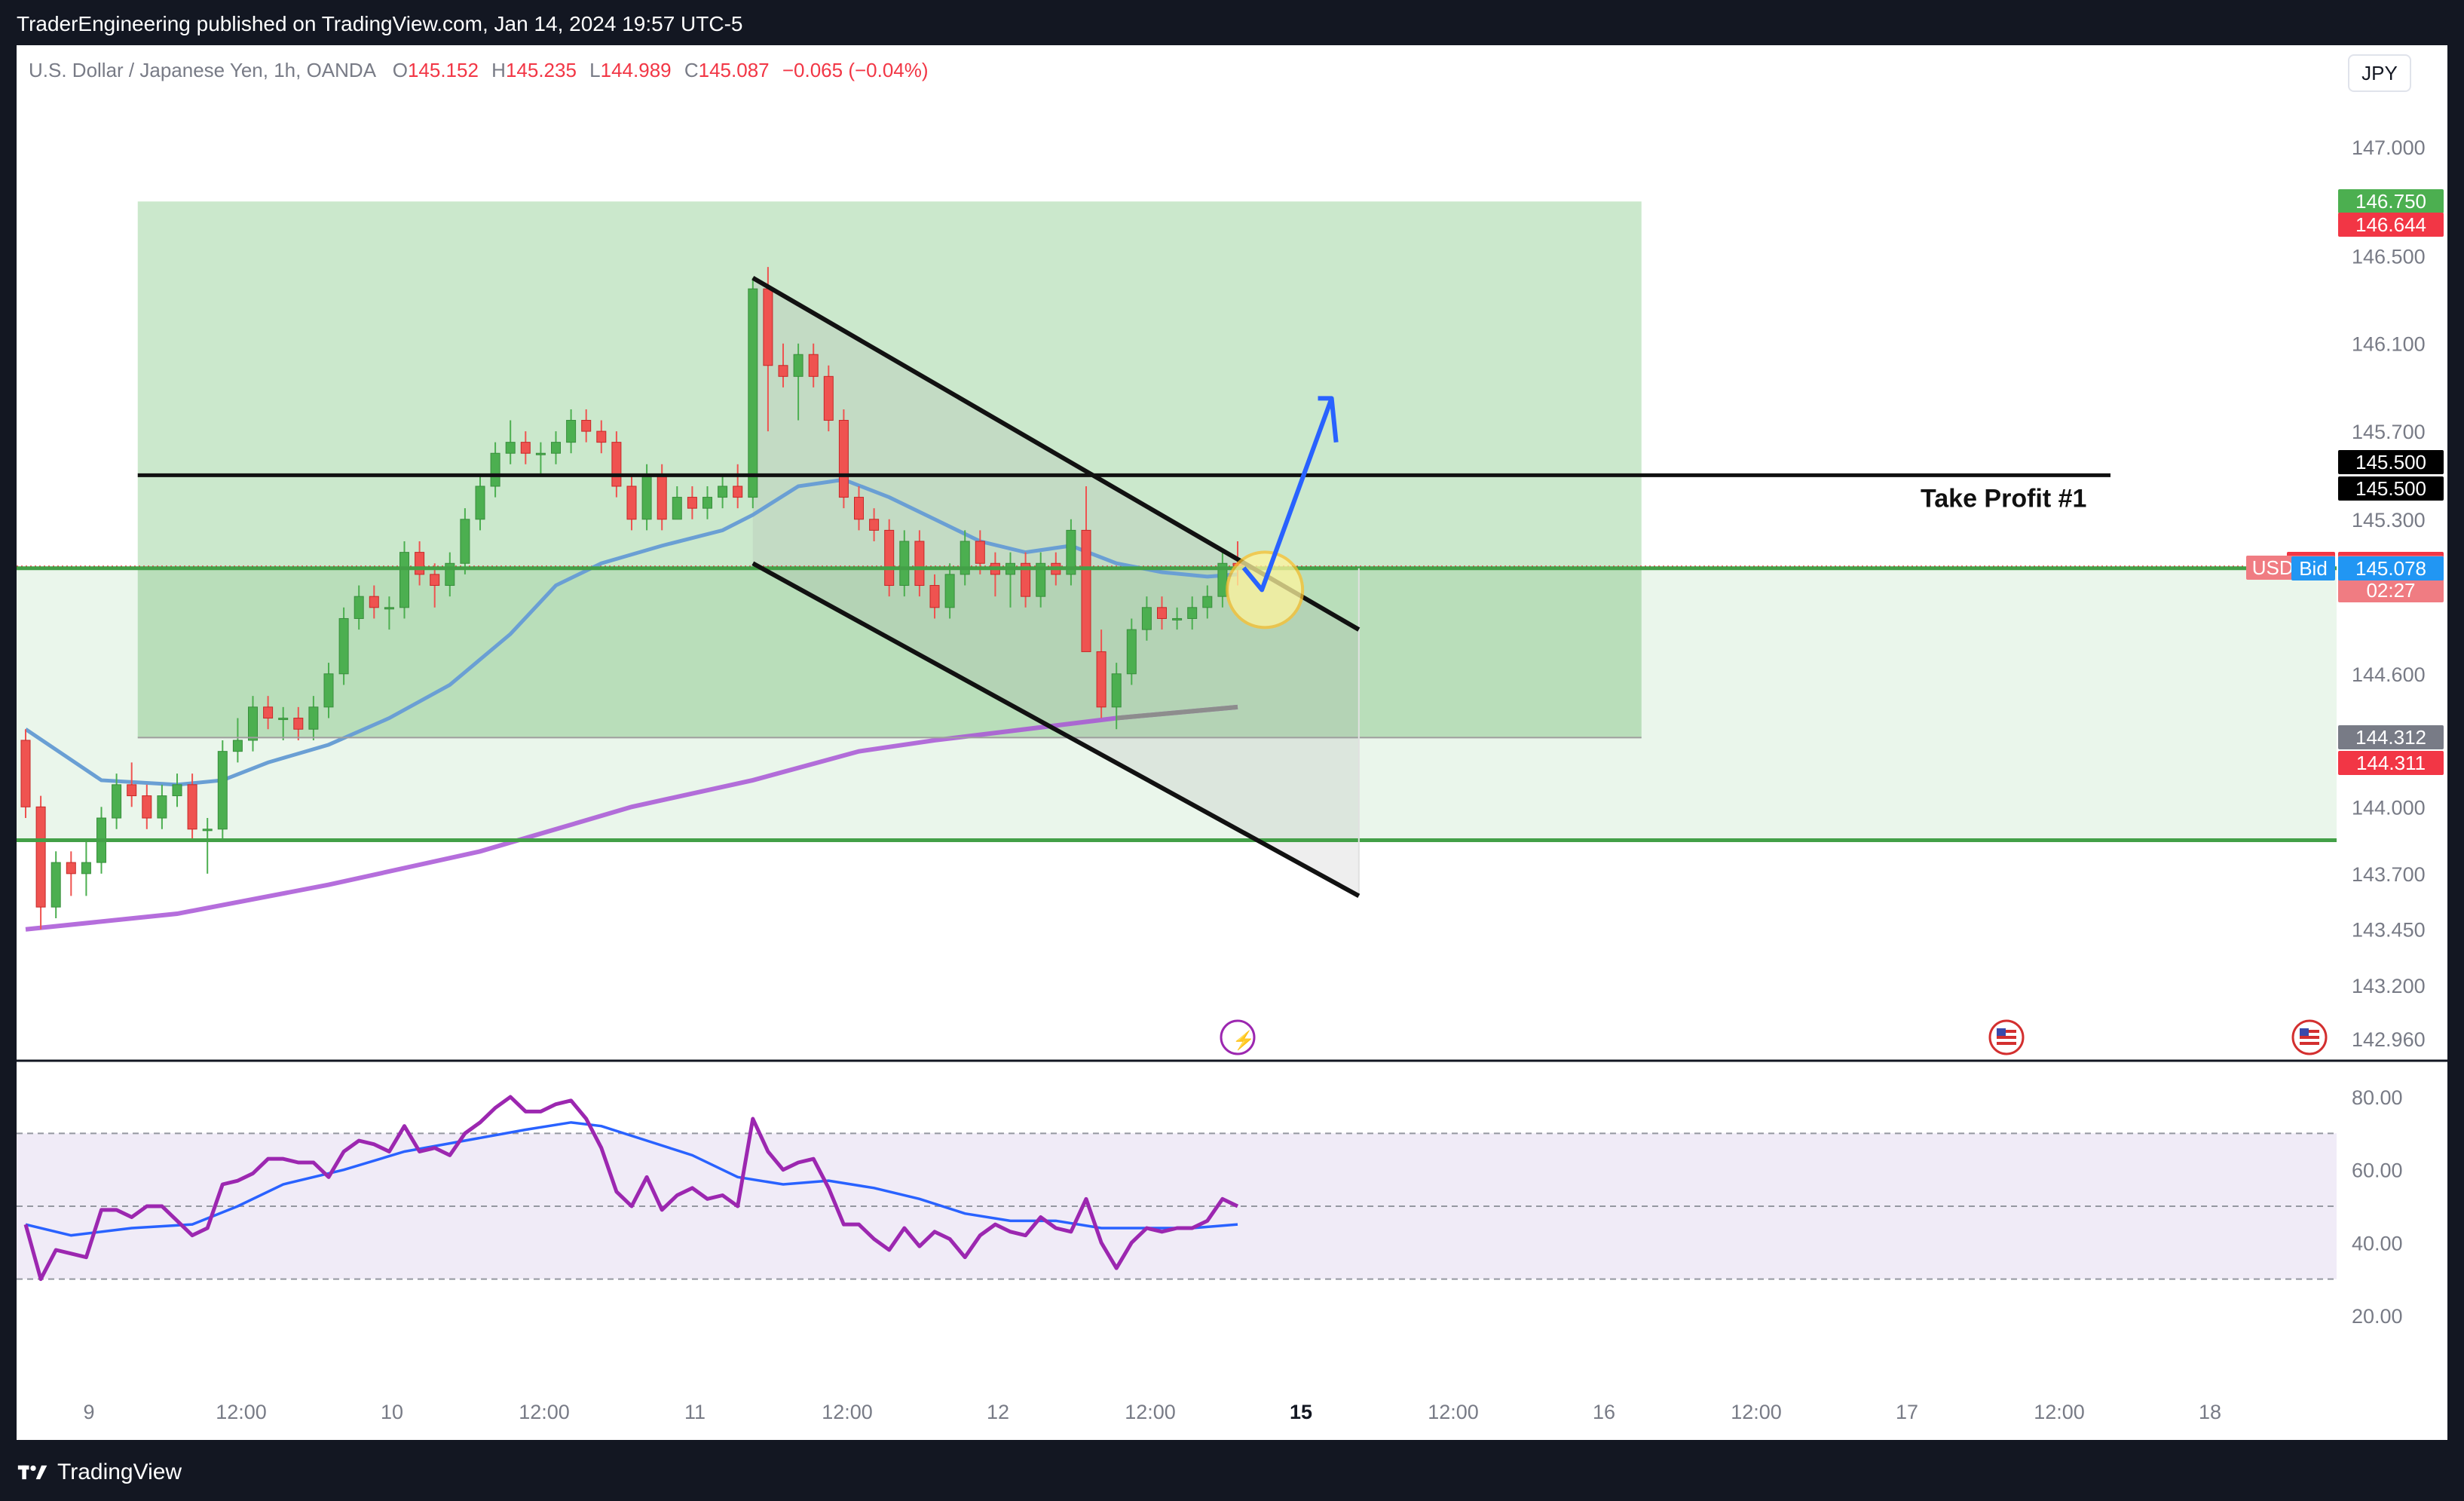 The image size is (2464, 1501). I want to click on level-1-tag: 145.500, so click(2391, 462).